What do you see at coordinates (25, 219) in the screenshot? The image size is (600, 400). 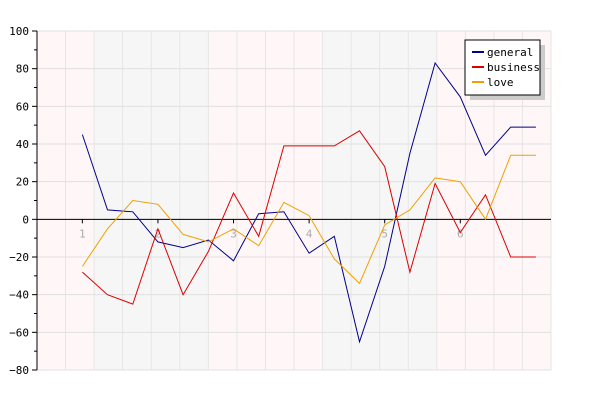 I see `y-tick-label: 0` at bounding box center [25, 219].